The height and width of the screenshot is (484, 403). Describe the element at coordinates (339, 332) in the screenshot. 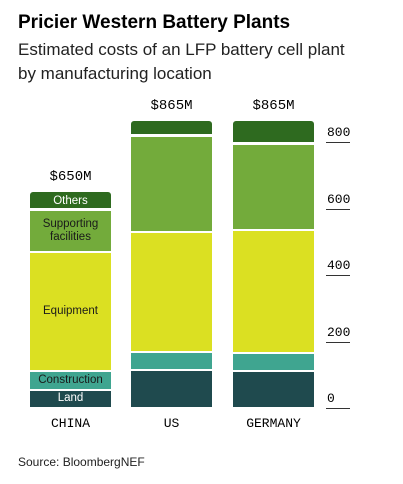

I see `y-tick-label: 200` at that location.